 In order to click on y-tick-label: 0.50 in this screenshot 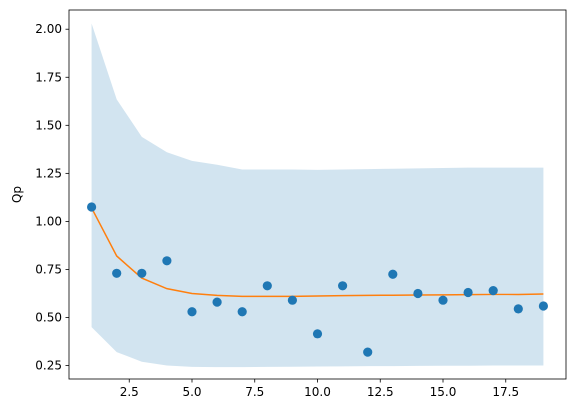, I will do `click(48, 318)`.